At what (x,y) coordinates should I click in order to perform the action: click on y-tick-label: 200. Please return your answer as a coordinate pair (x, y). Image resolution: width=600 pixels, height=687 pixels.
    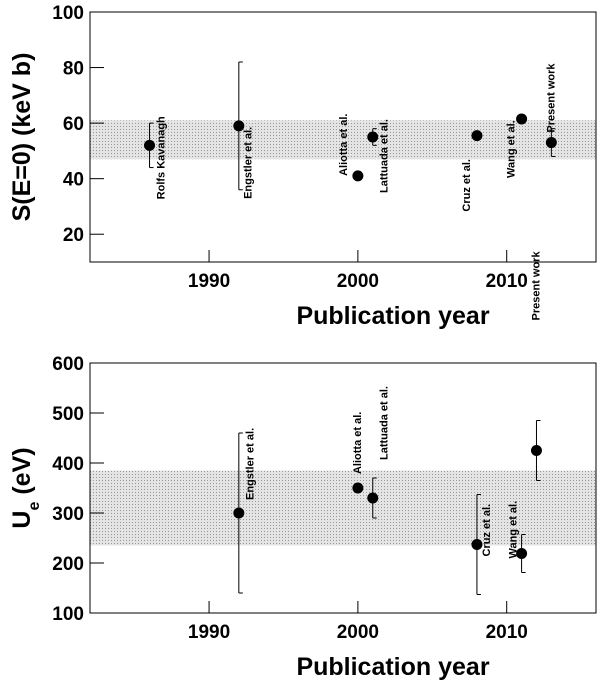
    Looking at the image, I should click on (68, 564).